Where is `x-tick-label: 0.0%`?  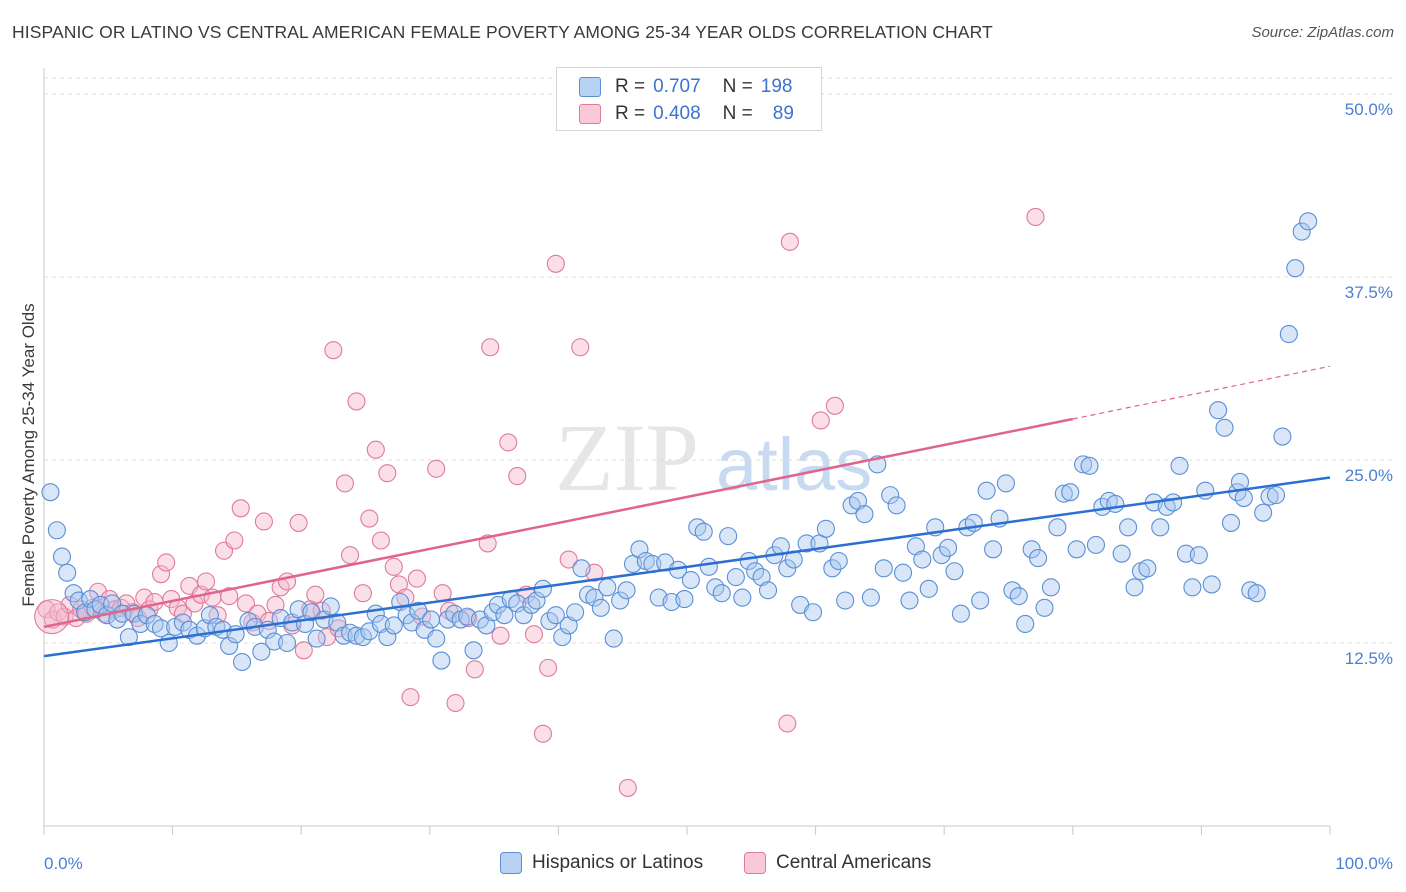
x-tick-label: 0.0% is located at coordinates (63, 863).